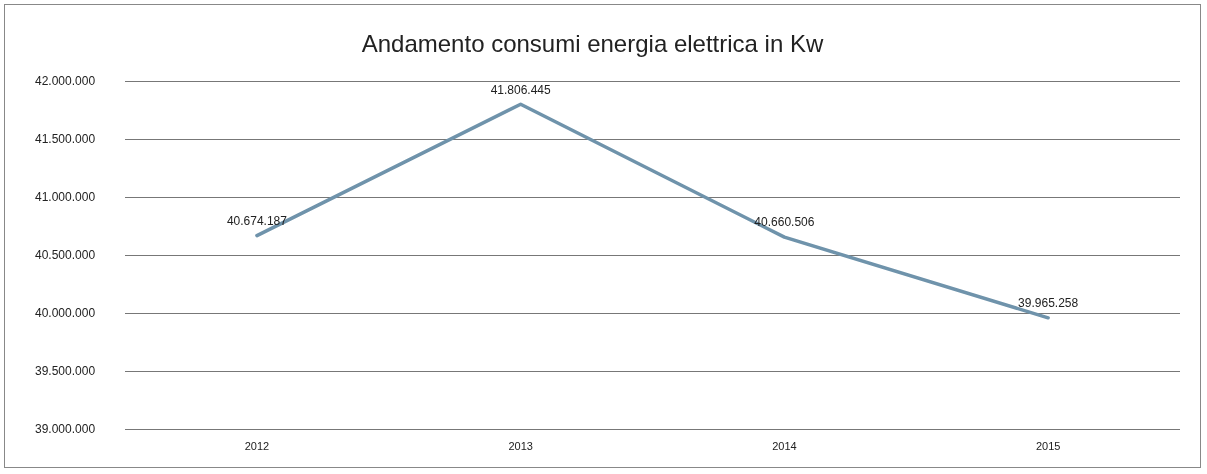 The image size is (1207, 474). I want to click on data-label: 41.806.445, so click(521, 89).